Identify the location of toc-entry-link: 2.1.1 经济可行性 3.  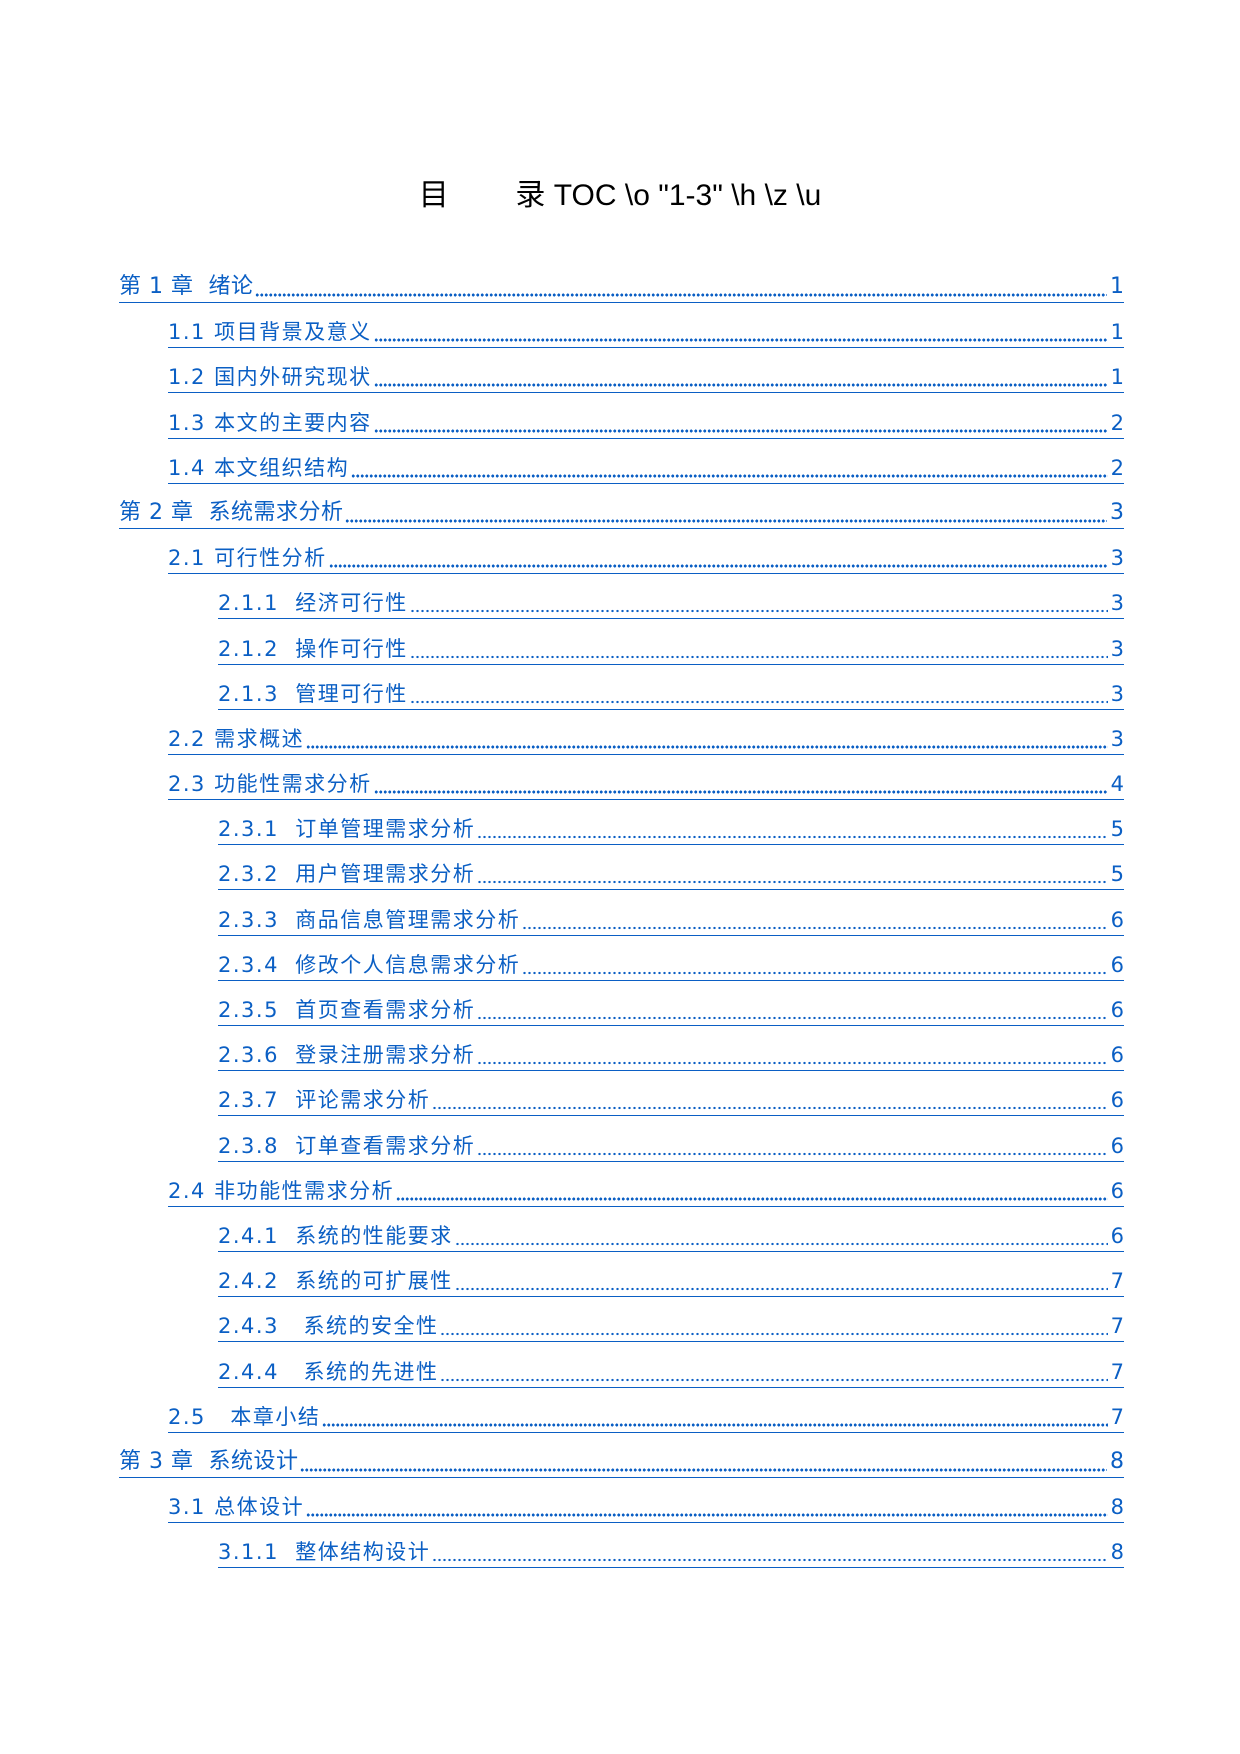
(671, 602).